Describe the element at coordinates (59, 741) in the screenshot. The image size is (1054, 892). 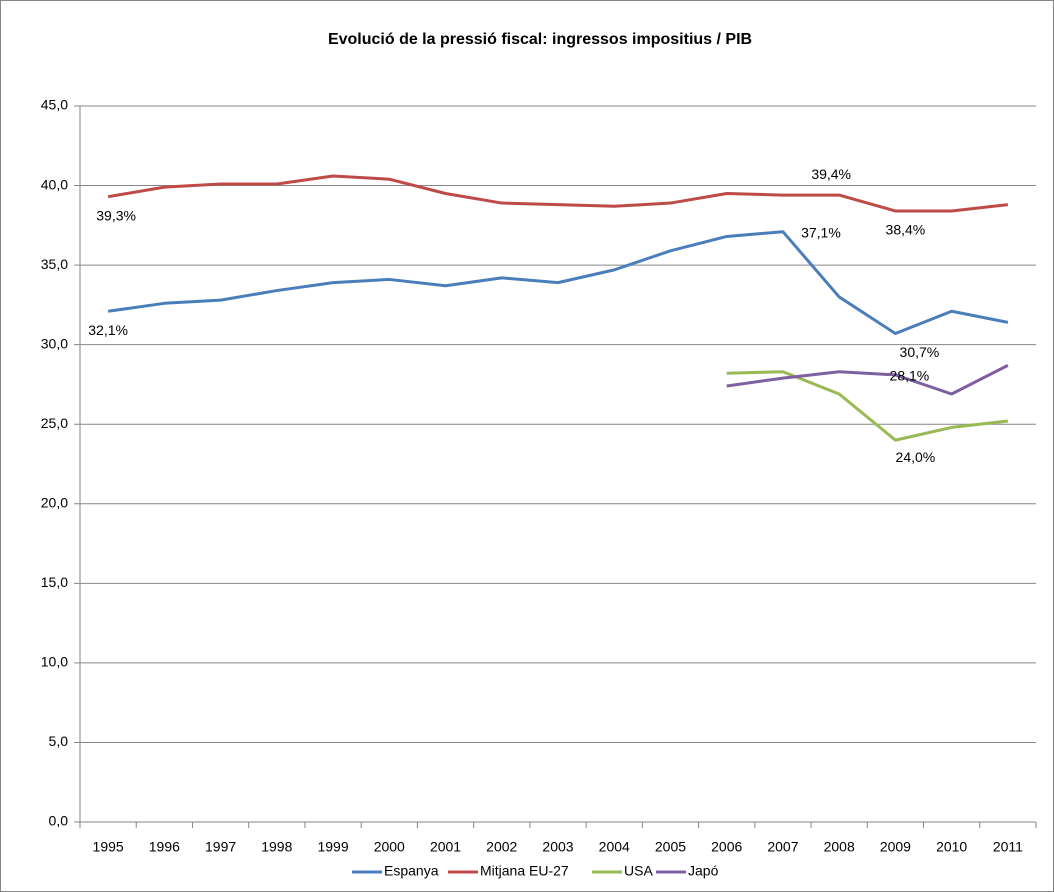
I see `y-tick-label: 5,0` at that location.